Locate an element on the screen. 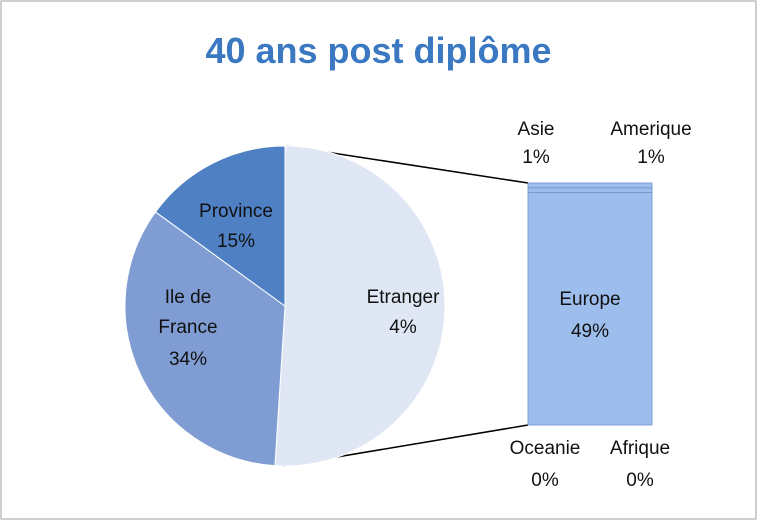 This screenshot has width=757, height=520. bar-label: Afrique is located at coordinates (640, 448).